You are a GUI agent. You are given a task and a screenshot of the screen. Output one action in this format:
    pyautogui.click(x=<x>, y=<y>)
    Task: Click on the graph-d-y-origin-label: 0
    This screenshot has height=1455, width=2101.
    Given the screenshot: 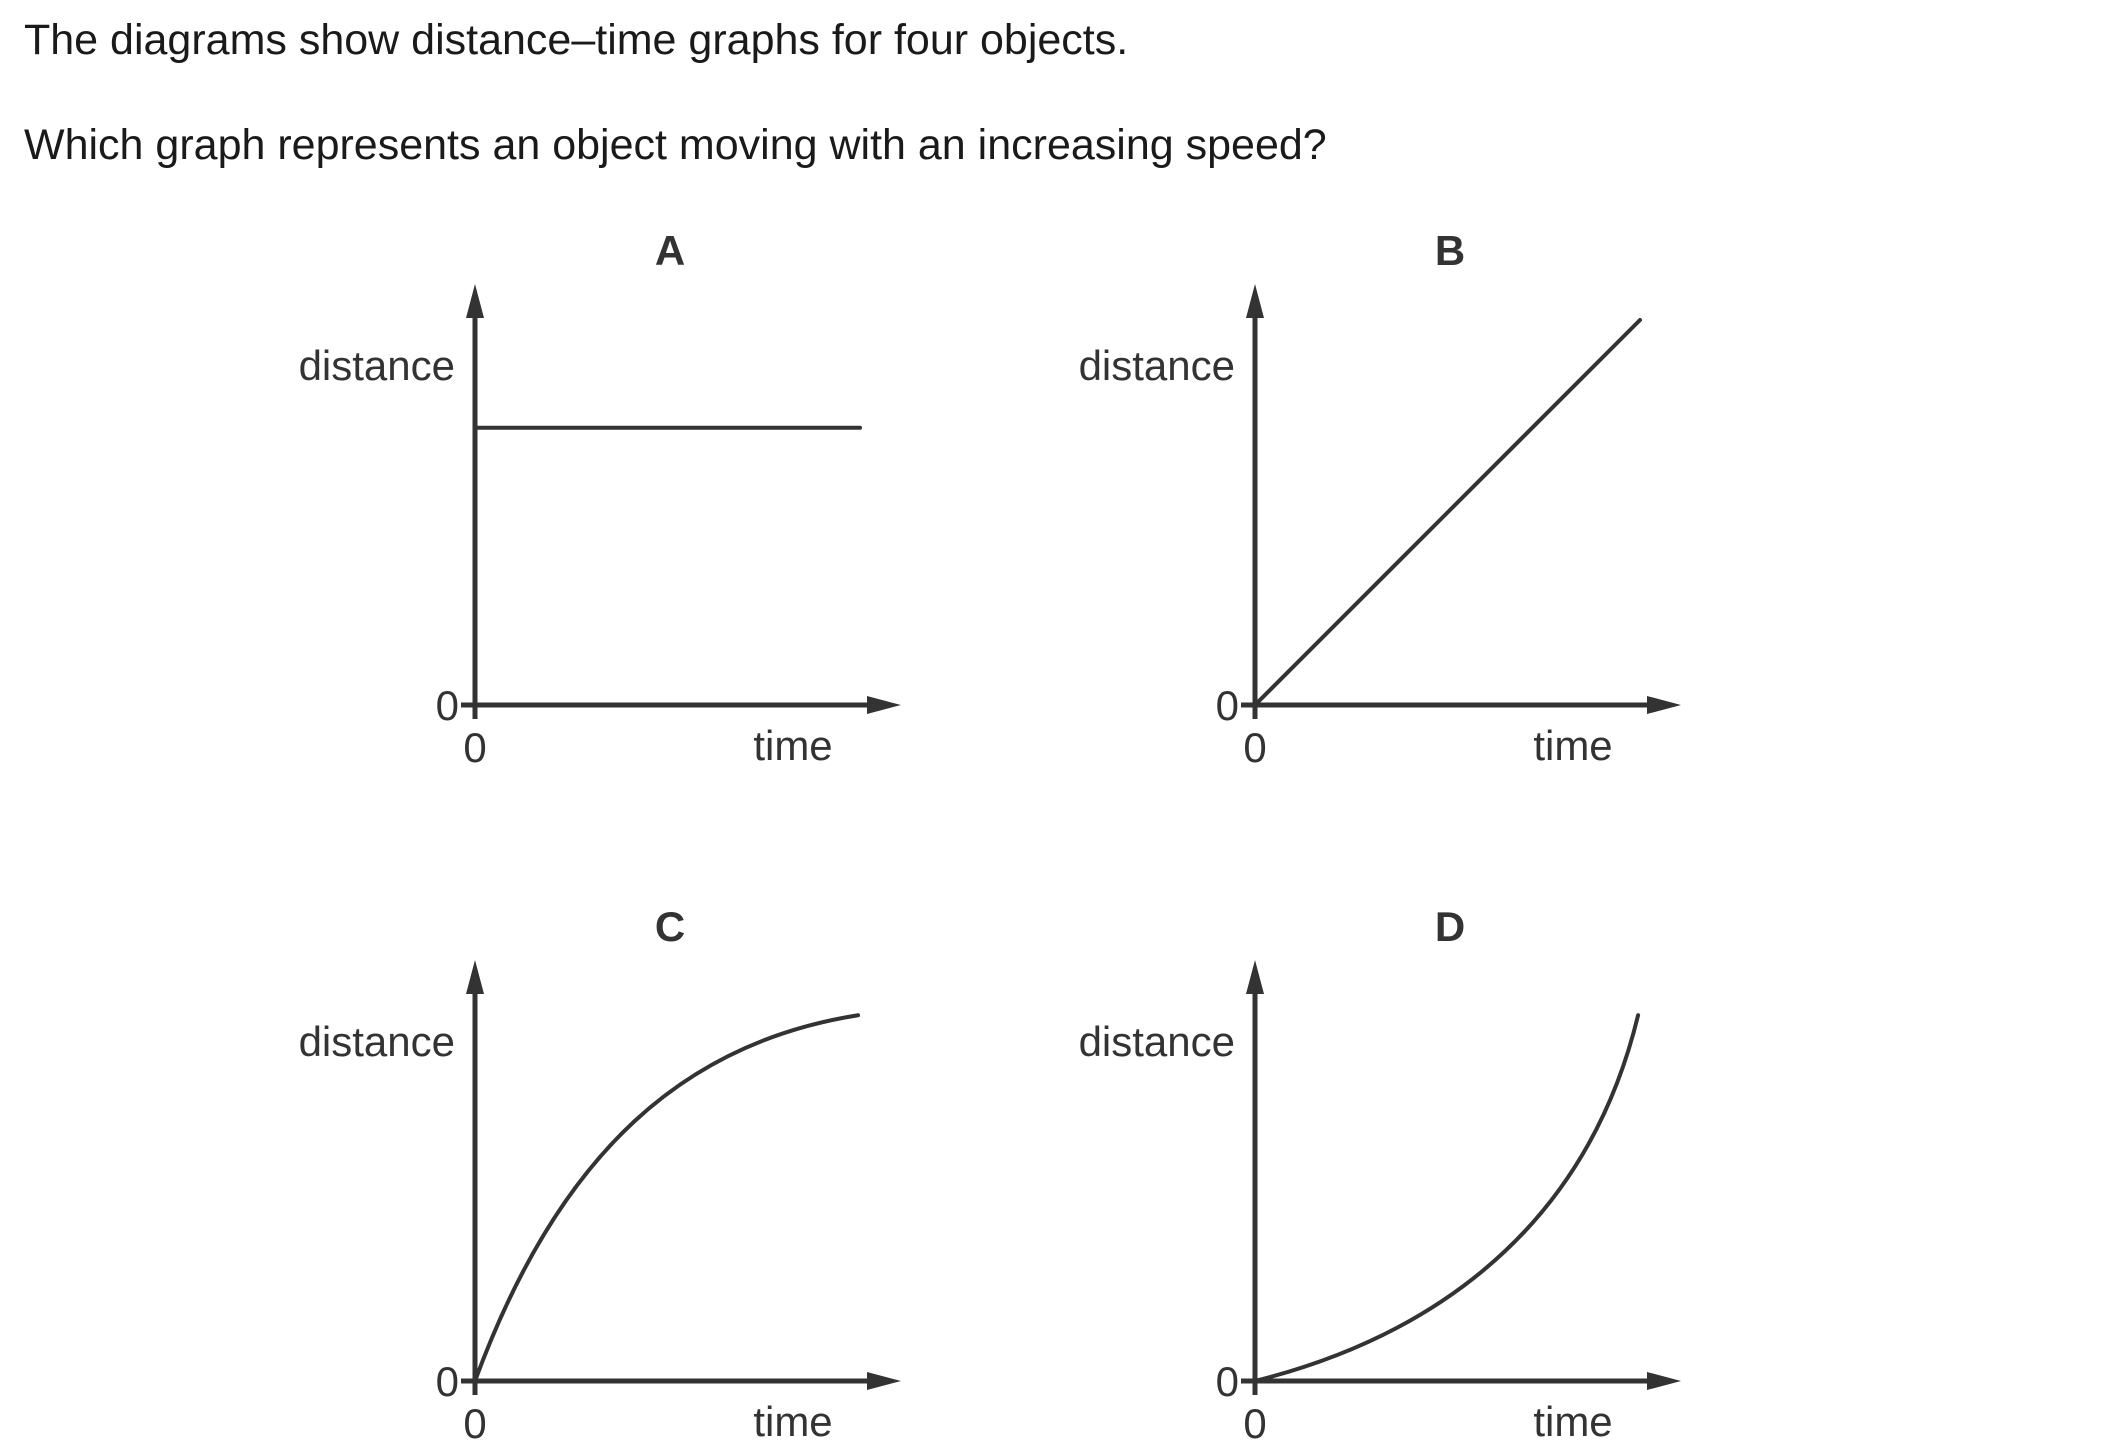 What is the action you would take?
    pyautogui.click(x=1227, y=1381)
    